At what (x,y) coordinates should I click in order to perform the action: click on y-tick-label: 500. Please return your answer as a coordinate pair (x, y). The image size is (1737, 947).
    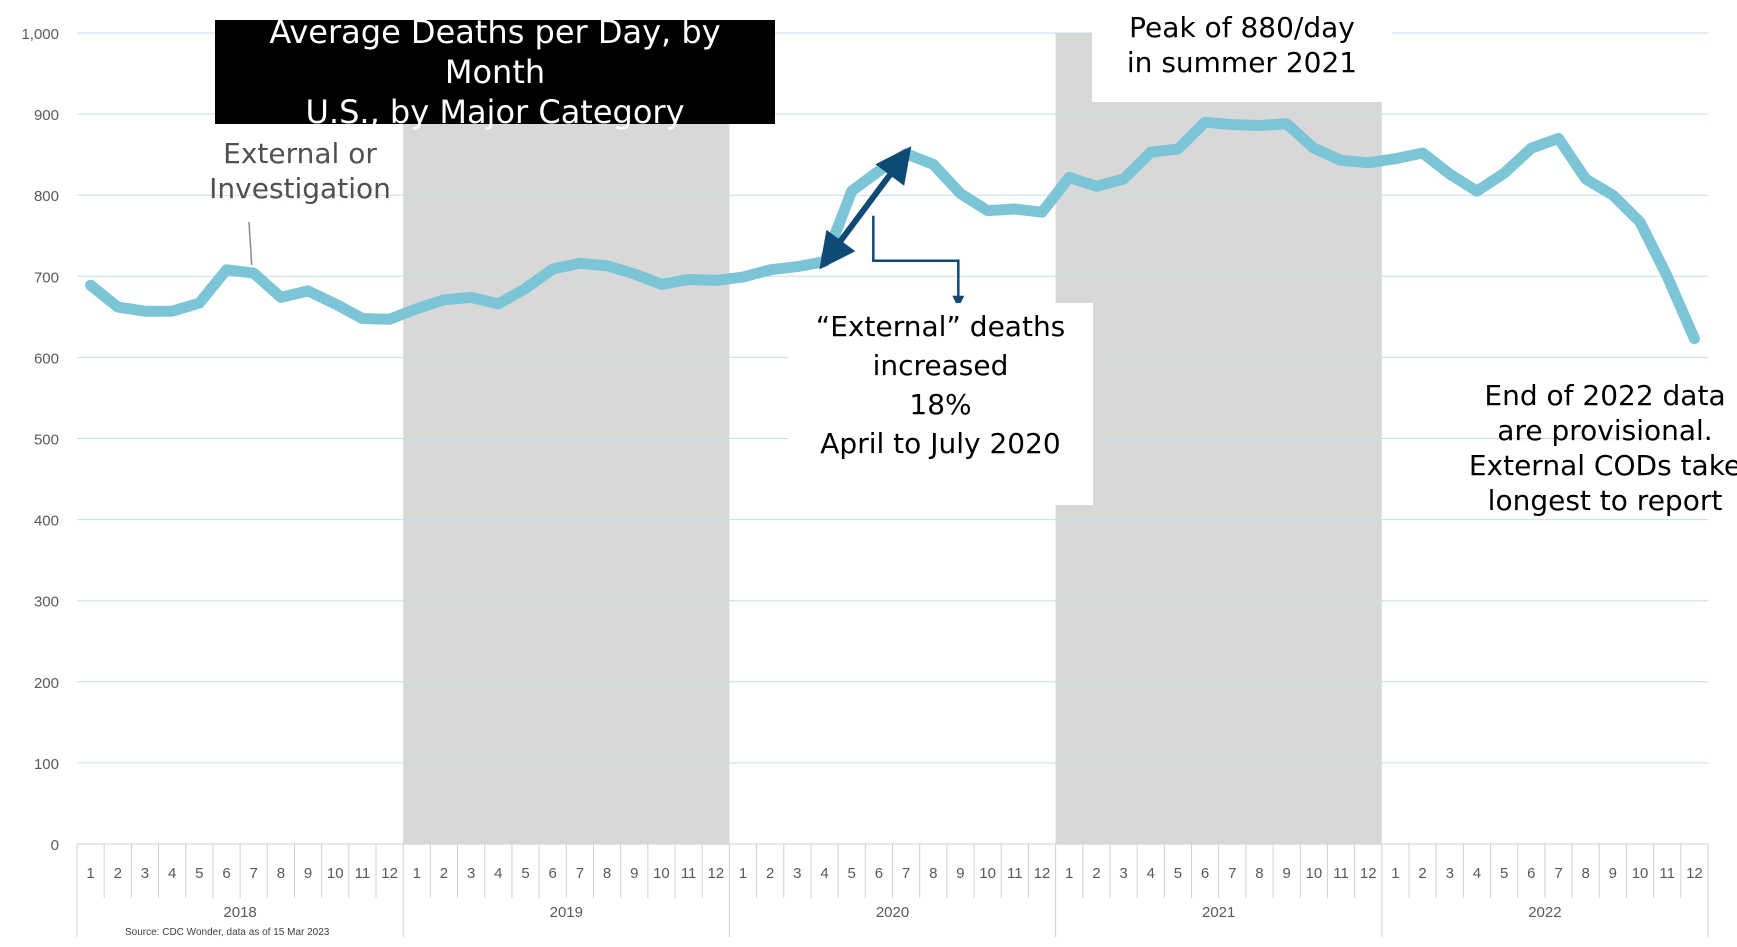
    Looking at the image, I should click on (46, 440).